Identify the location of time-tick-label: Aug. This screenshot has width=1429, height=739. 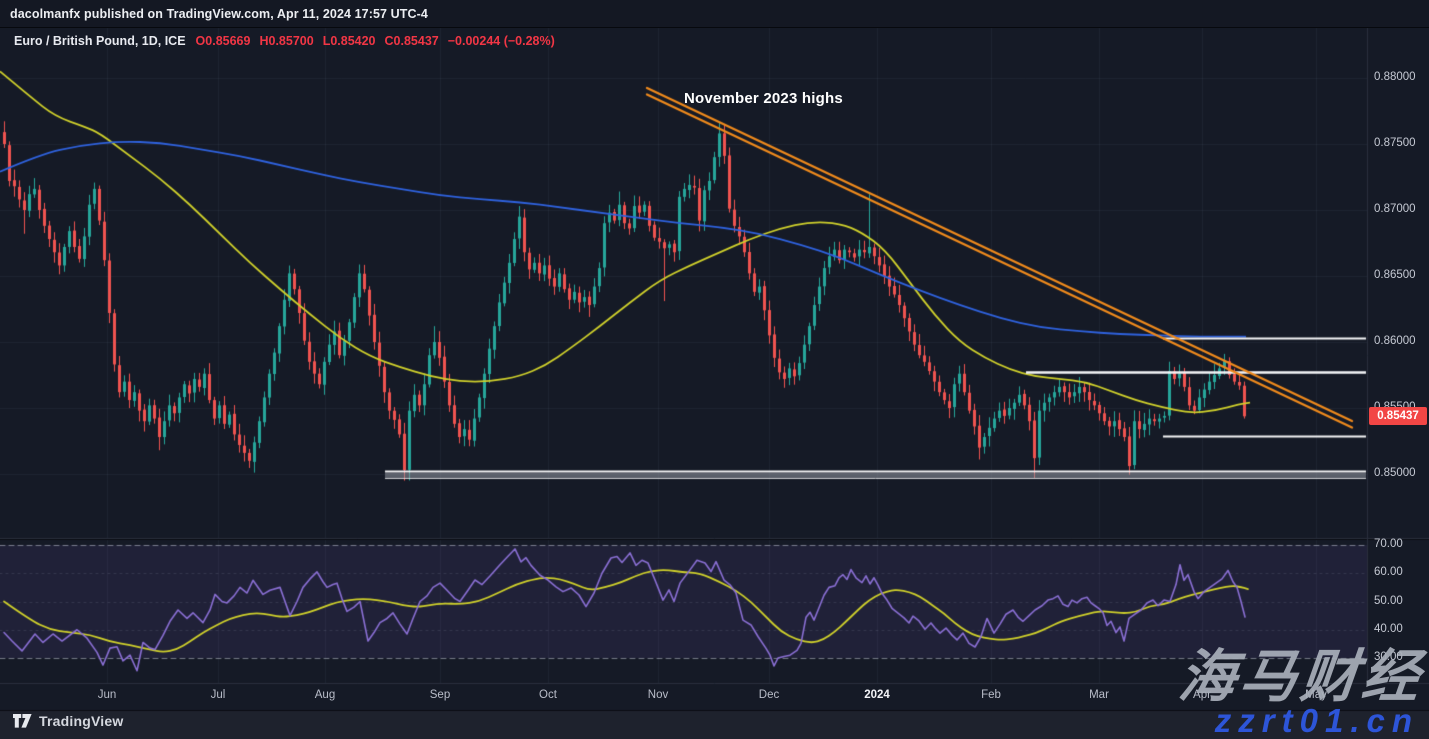
(325, 695).